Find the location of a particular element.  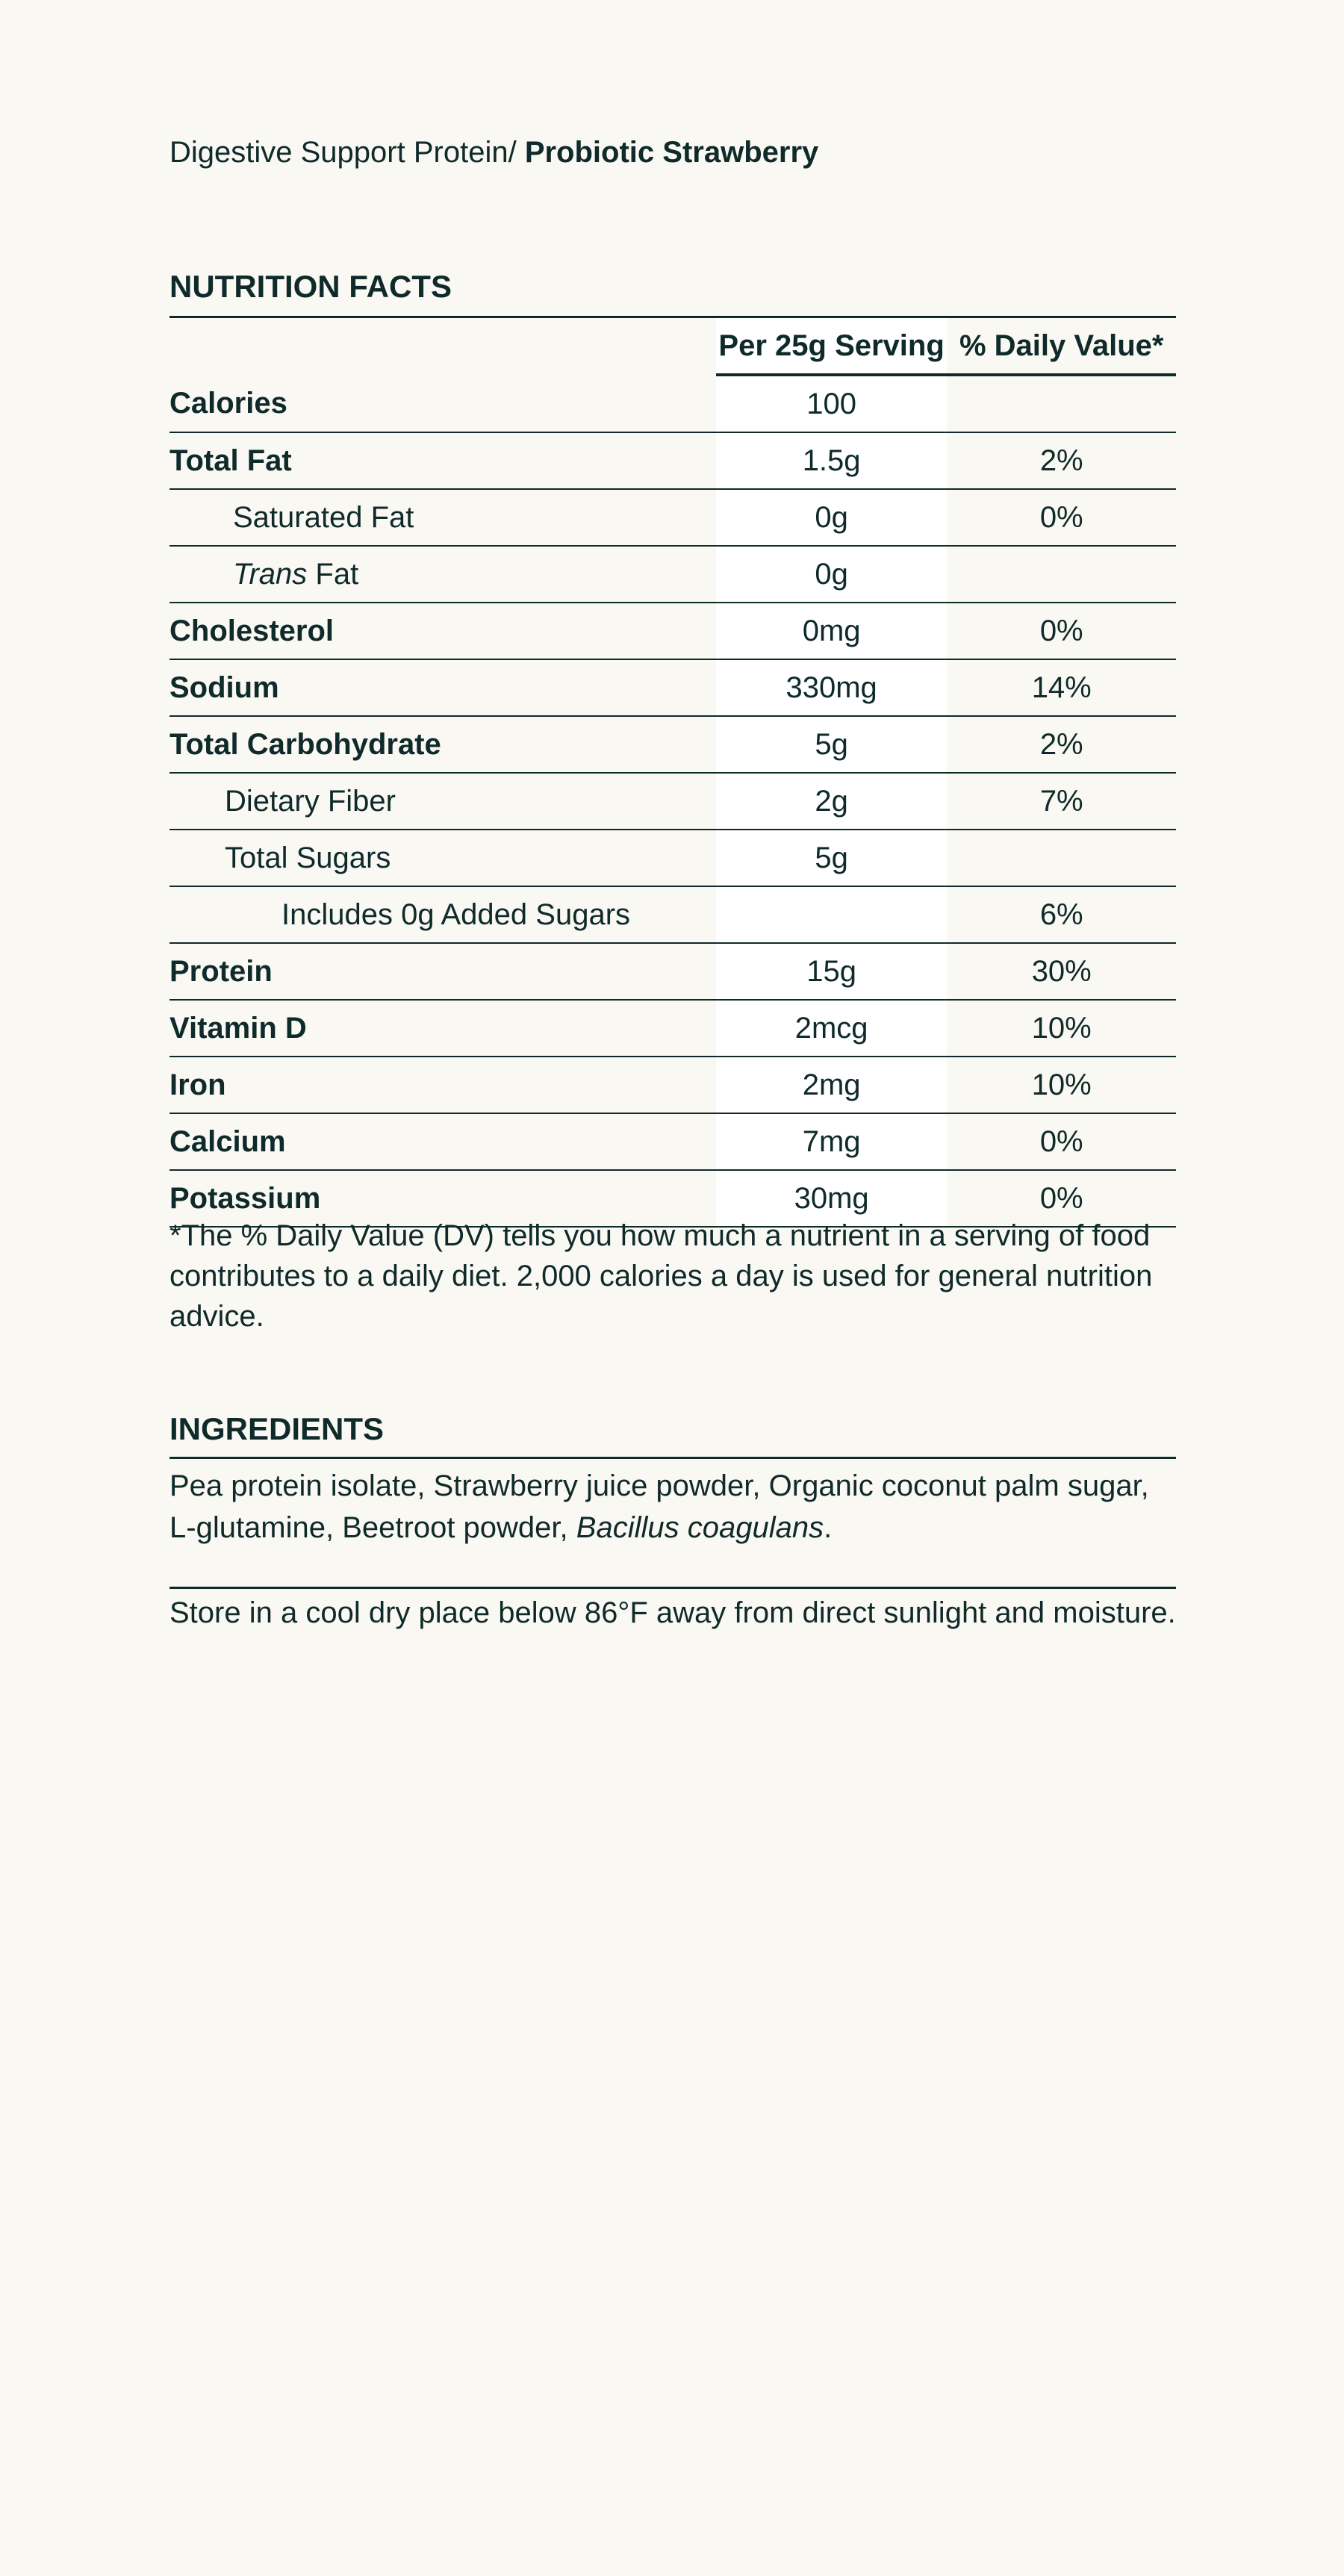

table-row: Calories 100 is located at coordinates (672, 404).